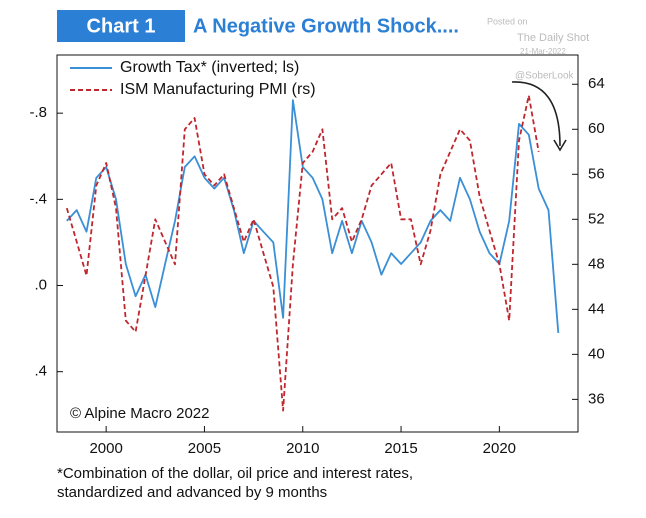 The image size is (646, 518). I want to click on watermark: The Daily Shot, so click(553, 38).